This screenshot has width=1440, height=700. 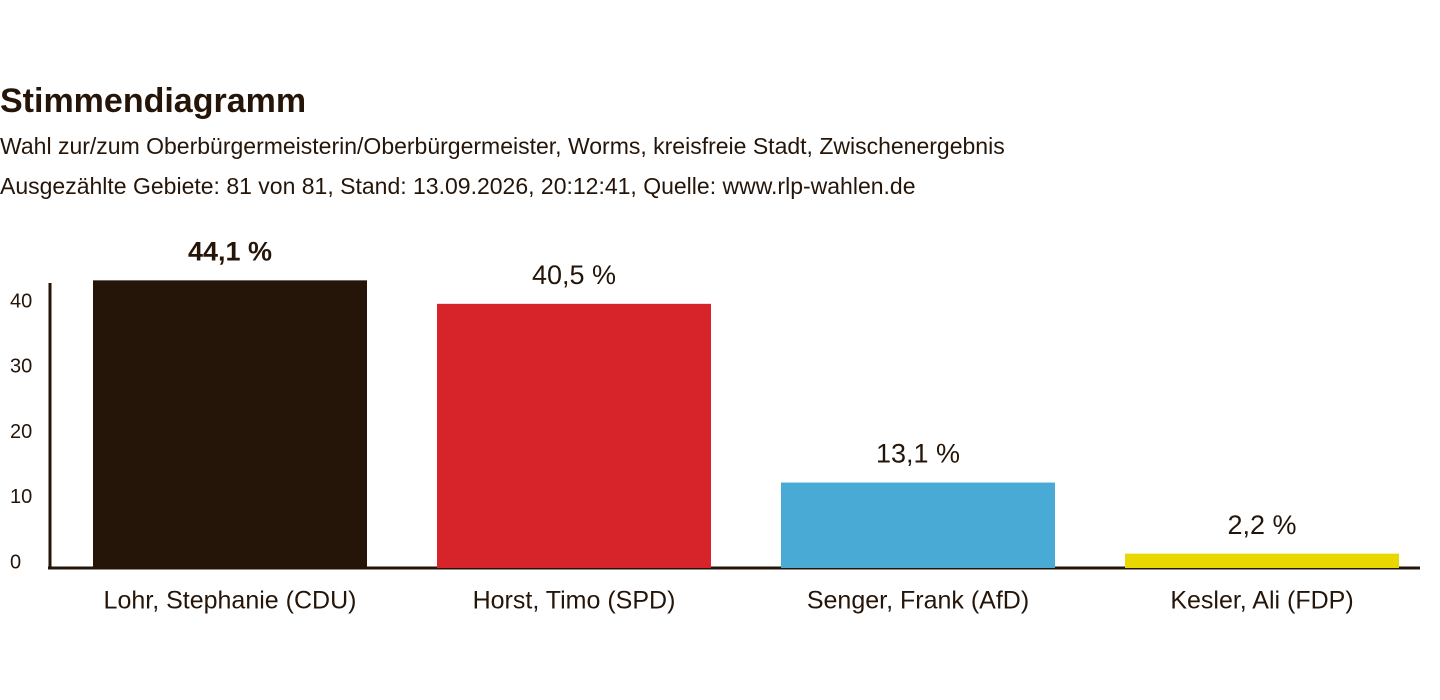 I want to click on x-tick-label: Kesler, Ali (FDP), so click(x=1261, y=601).